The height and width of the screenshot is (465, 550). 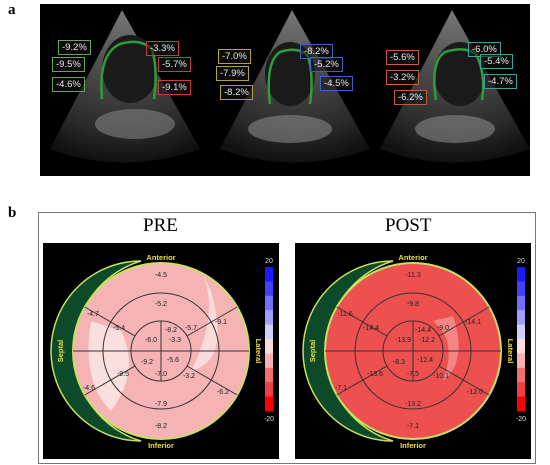 I want to click on segment-value: -12.0, so click(x=475, y=392).